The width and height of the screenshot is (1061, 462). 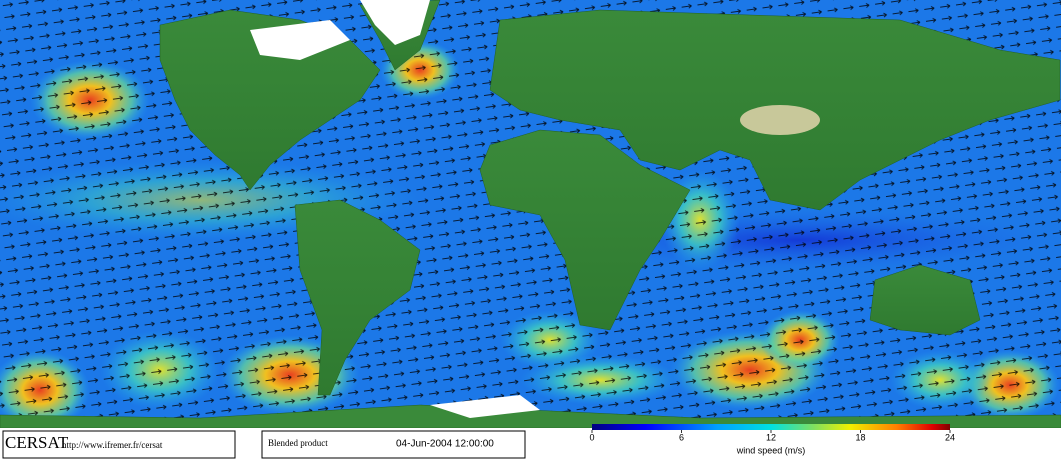 What do you see at coordinates (771, 427) in the screenshot?
I see `colorbar-scale` at bounding box center [771, 427].